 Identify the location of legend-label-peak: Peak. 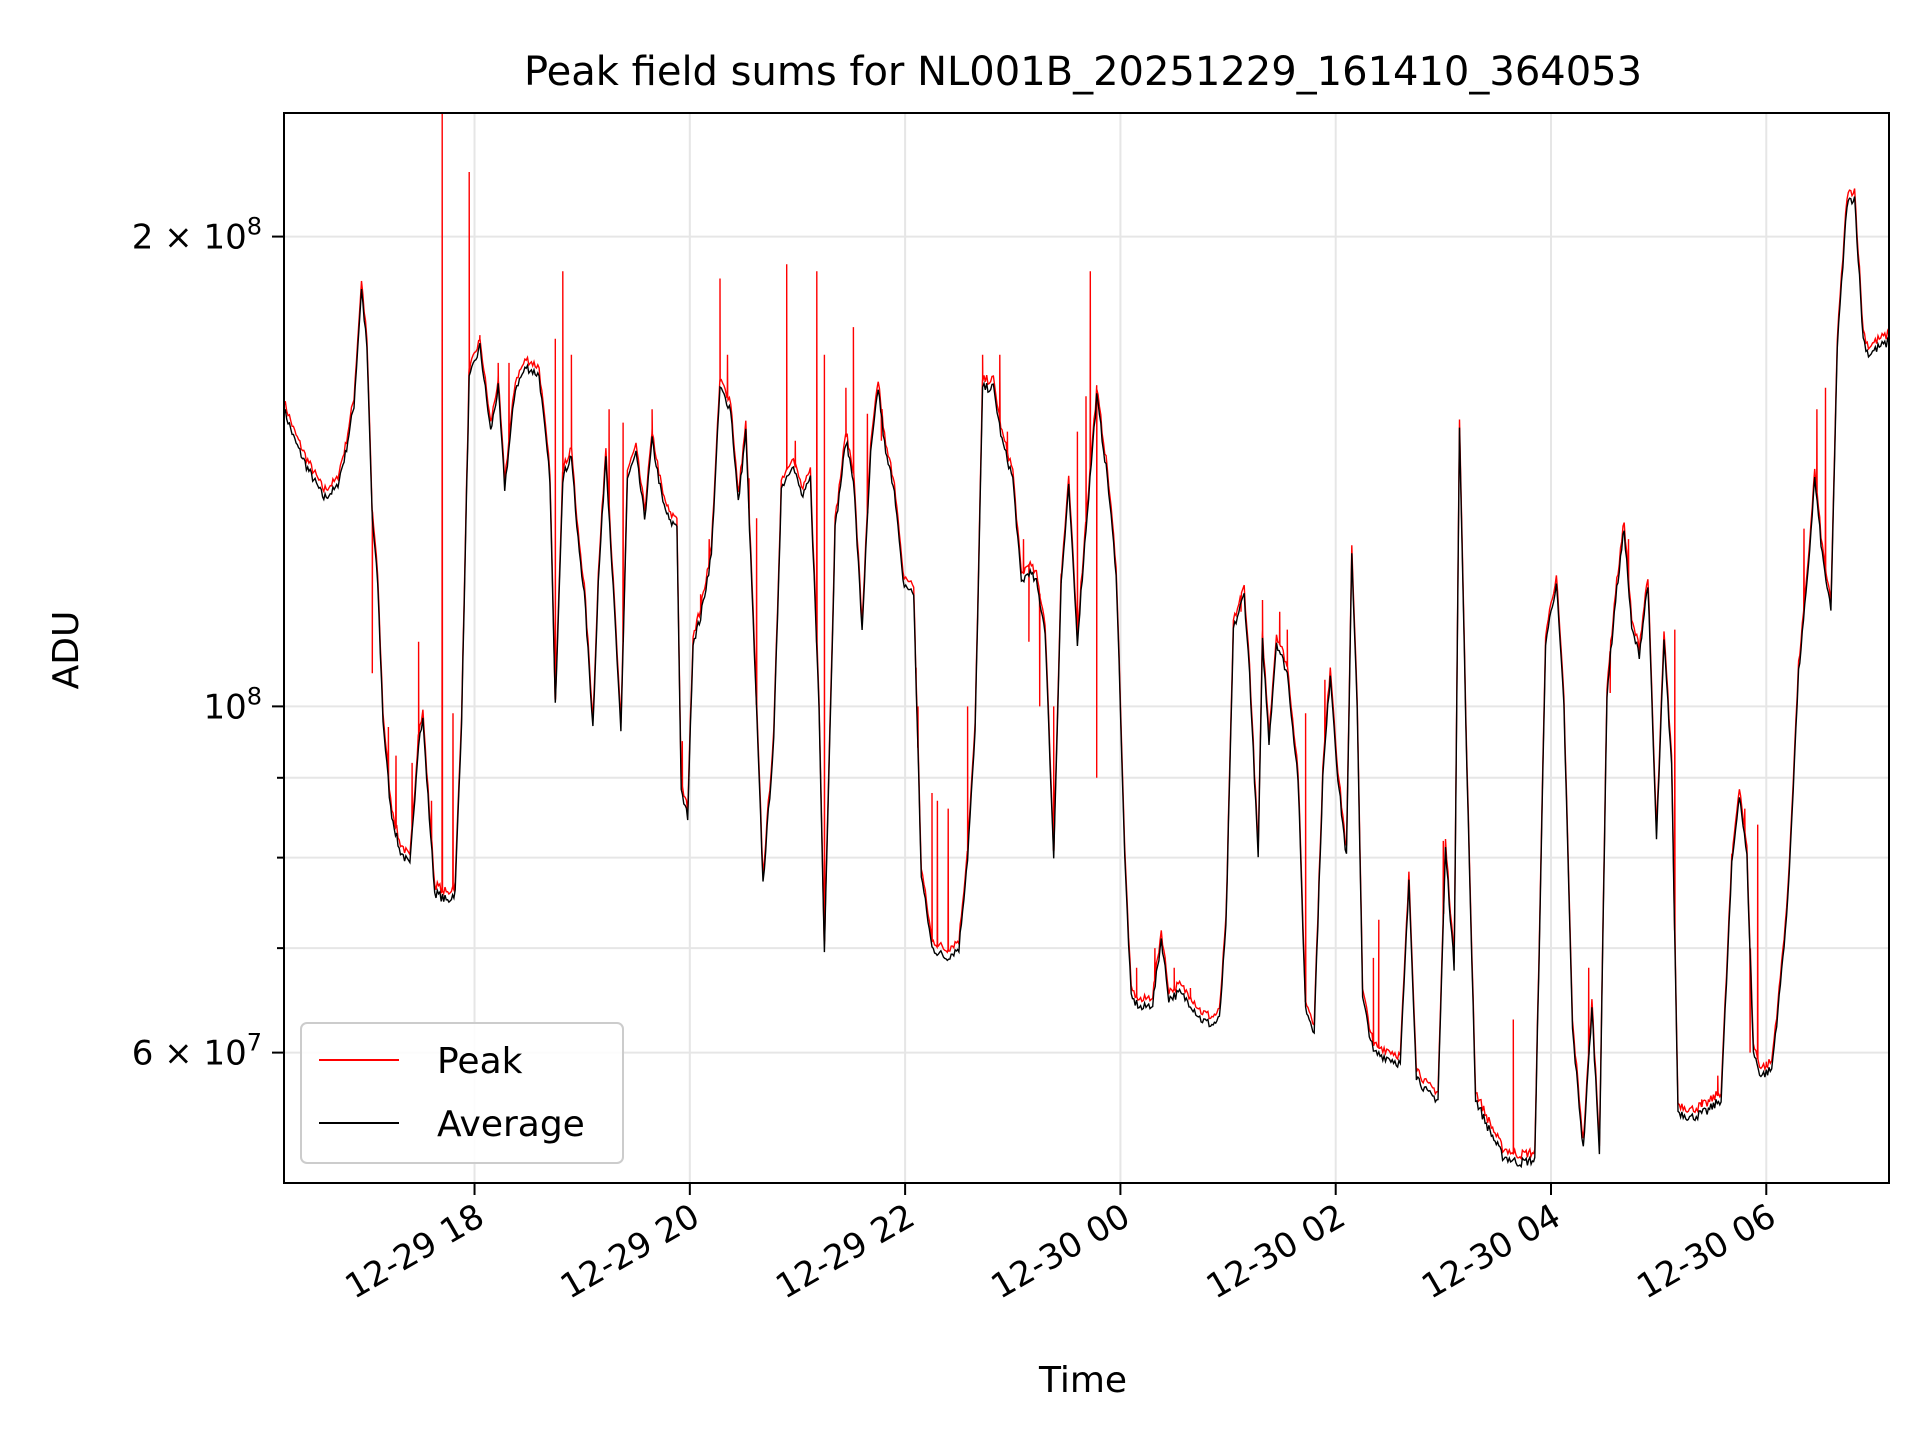
(480, 1061).